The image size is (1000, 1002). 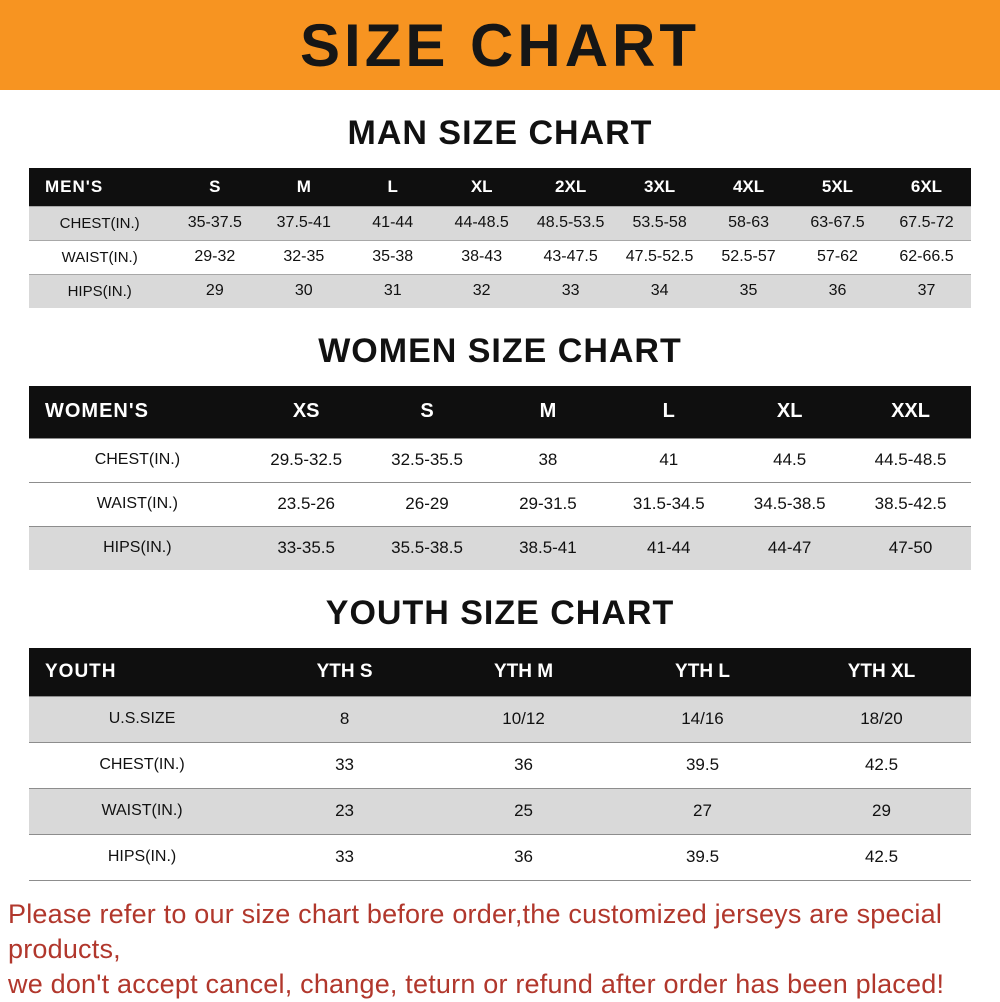 What do you see at coordinates (837, 256) in the screenshot?
I see `table-cell: 57-62` at bounding box center [837, 256].